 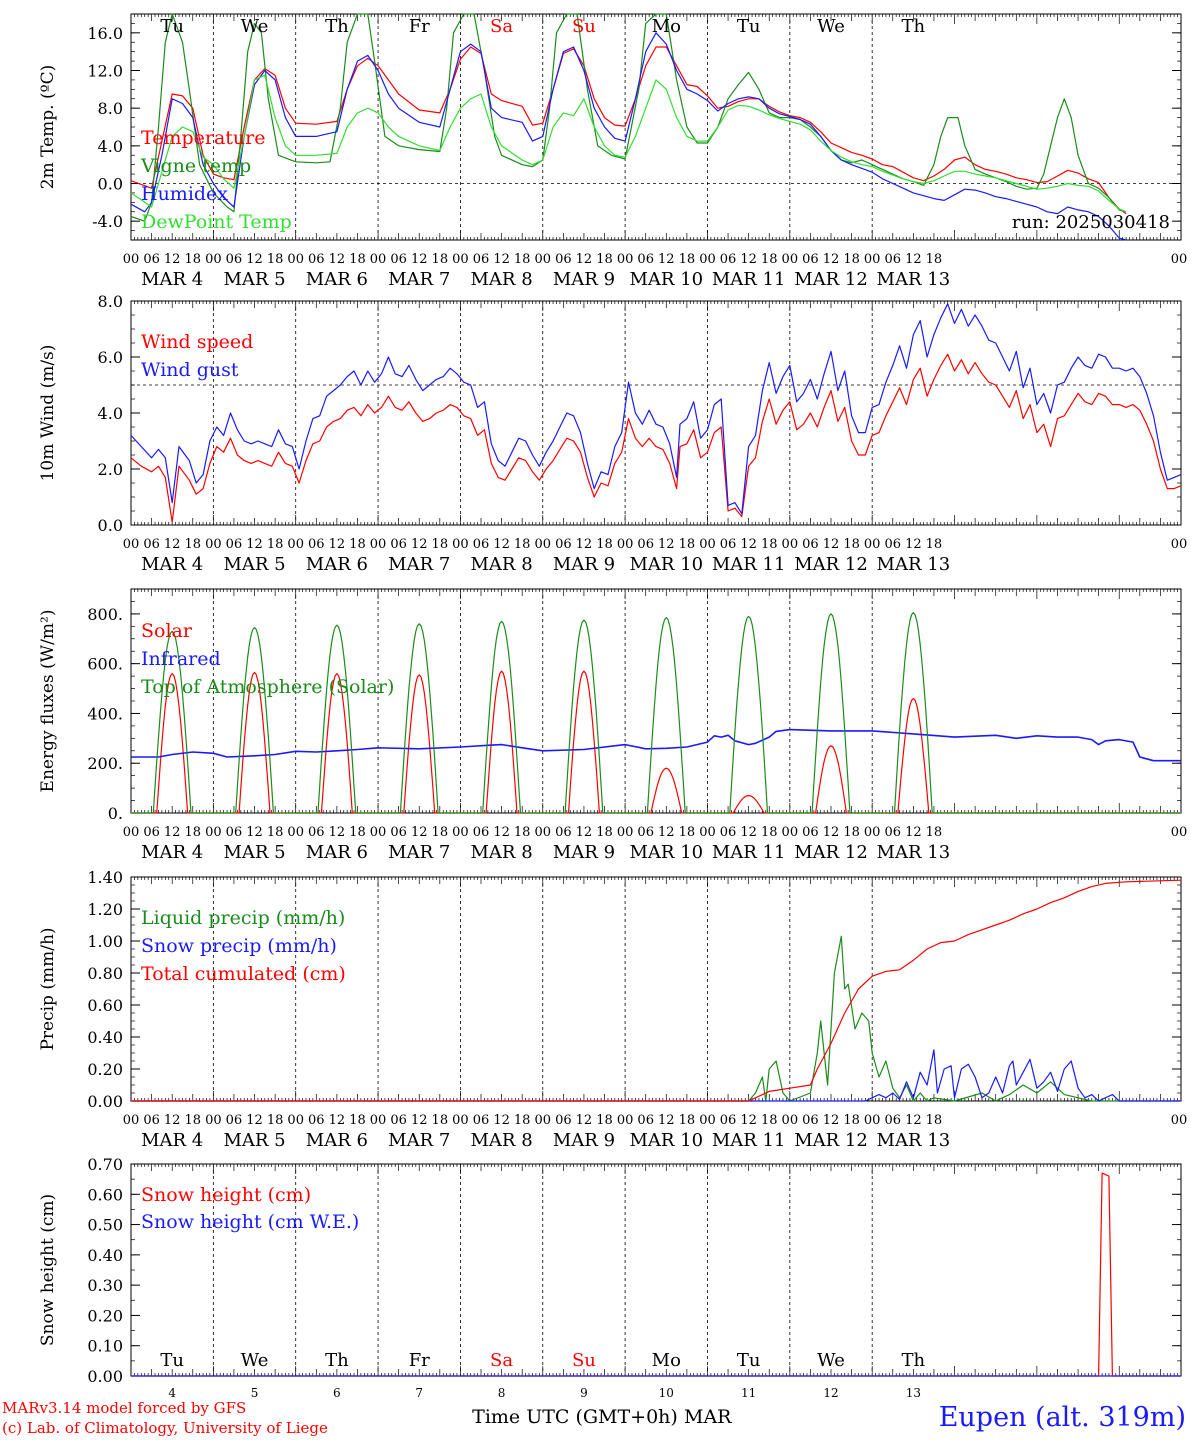 I want to click on y-axis-label: Energy fluxes (W/m²), so click(x=48, y=701).